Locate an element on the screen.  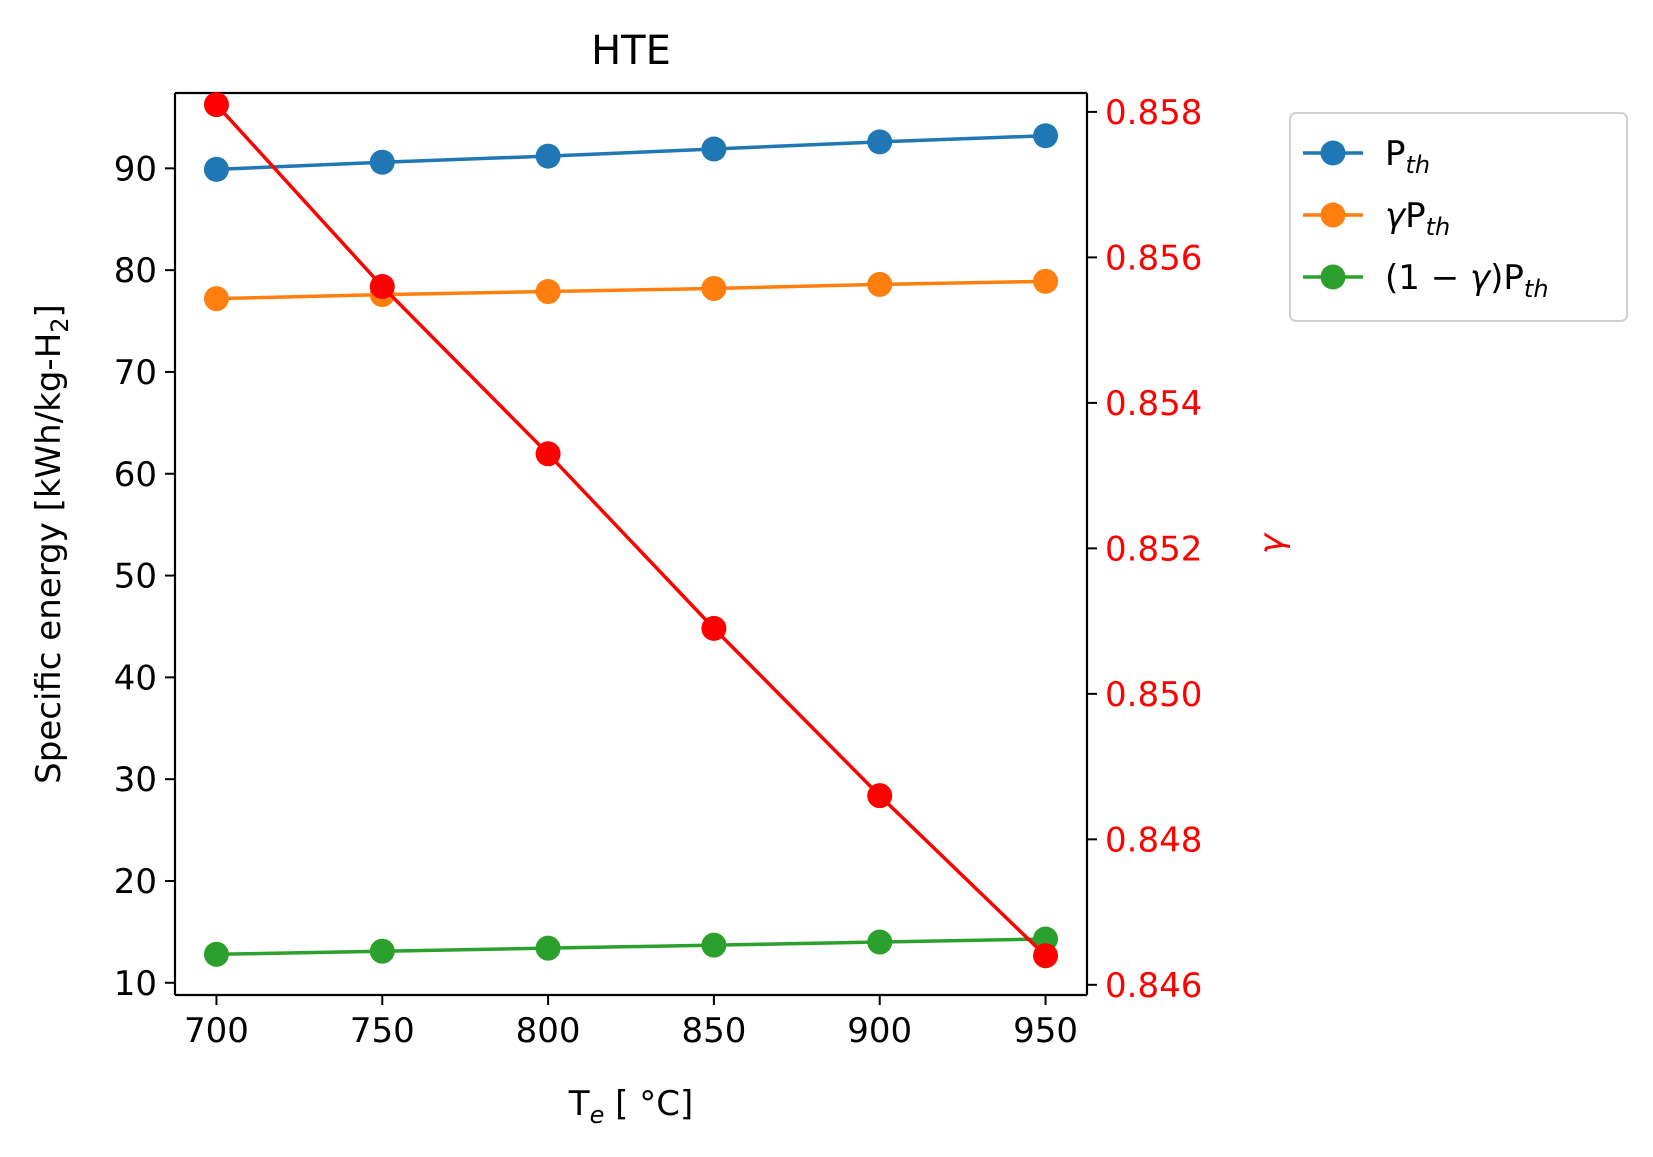
y-tick-label: 60 is located at coordinates (135, 475).